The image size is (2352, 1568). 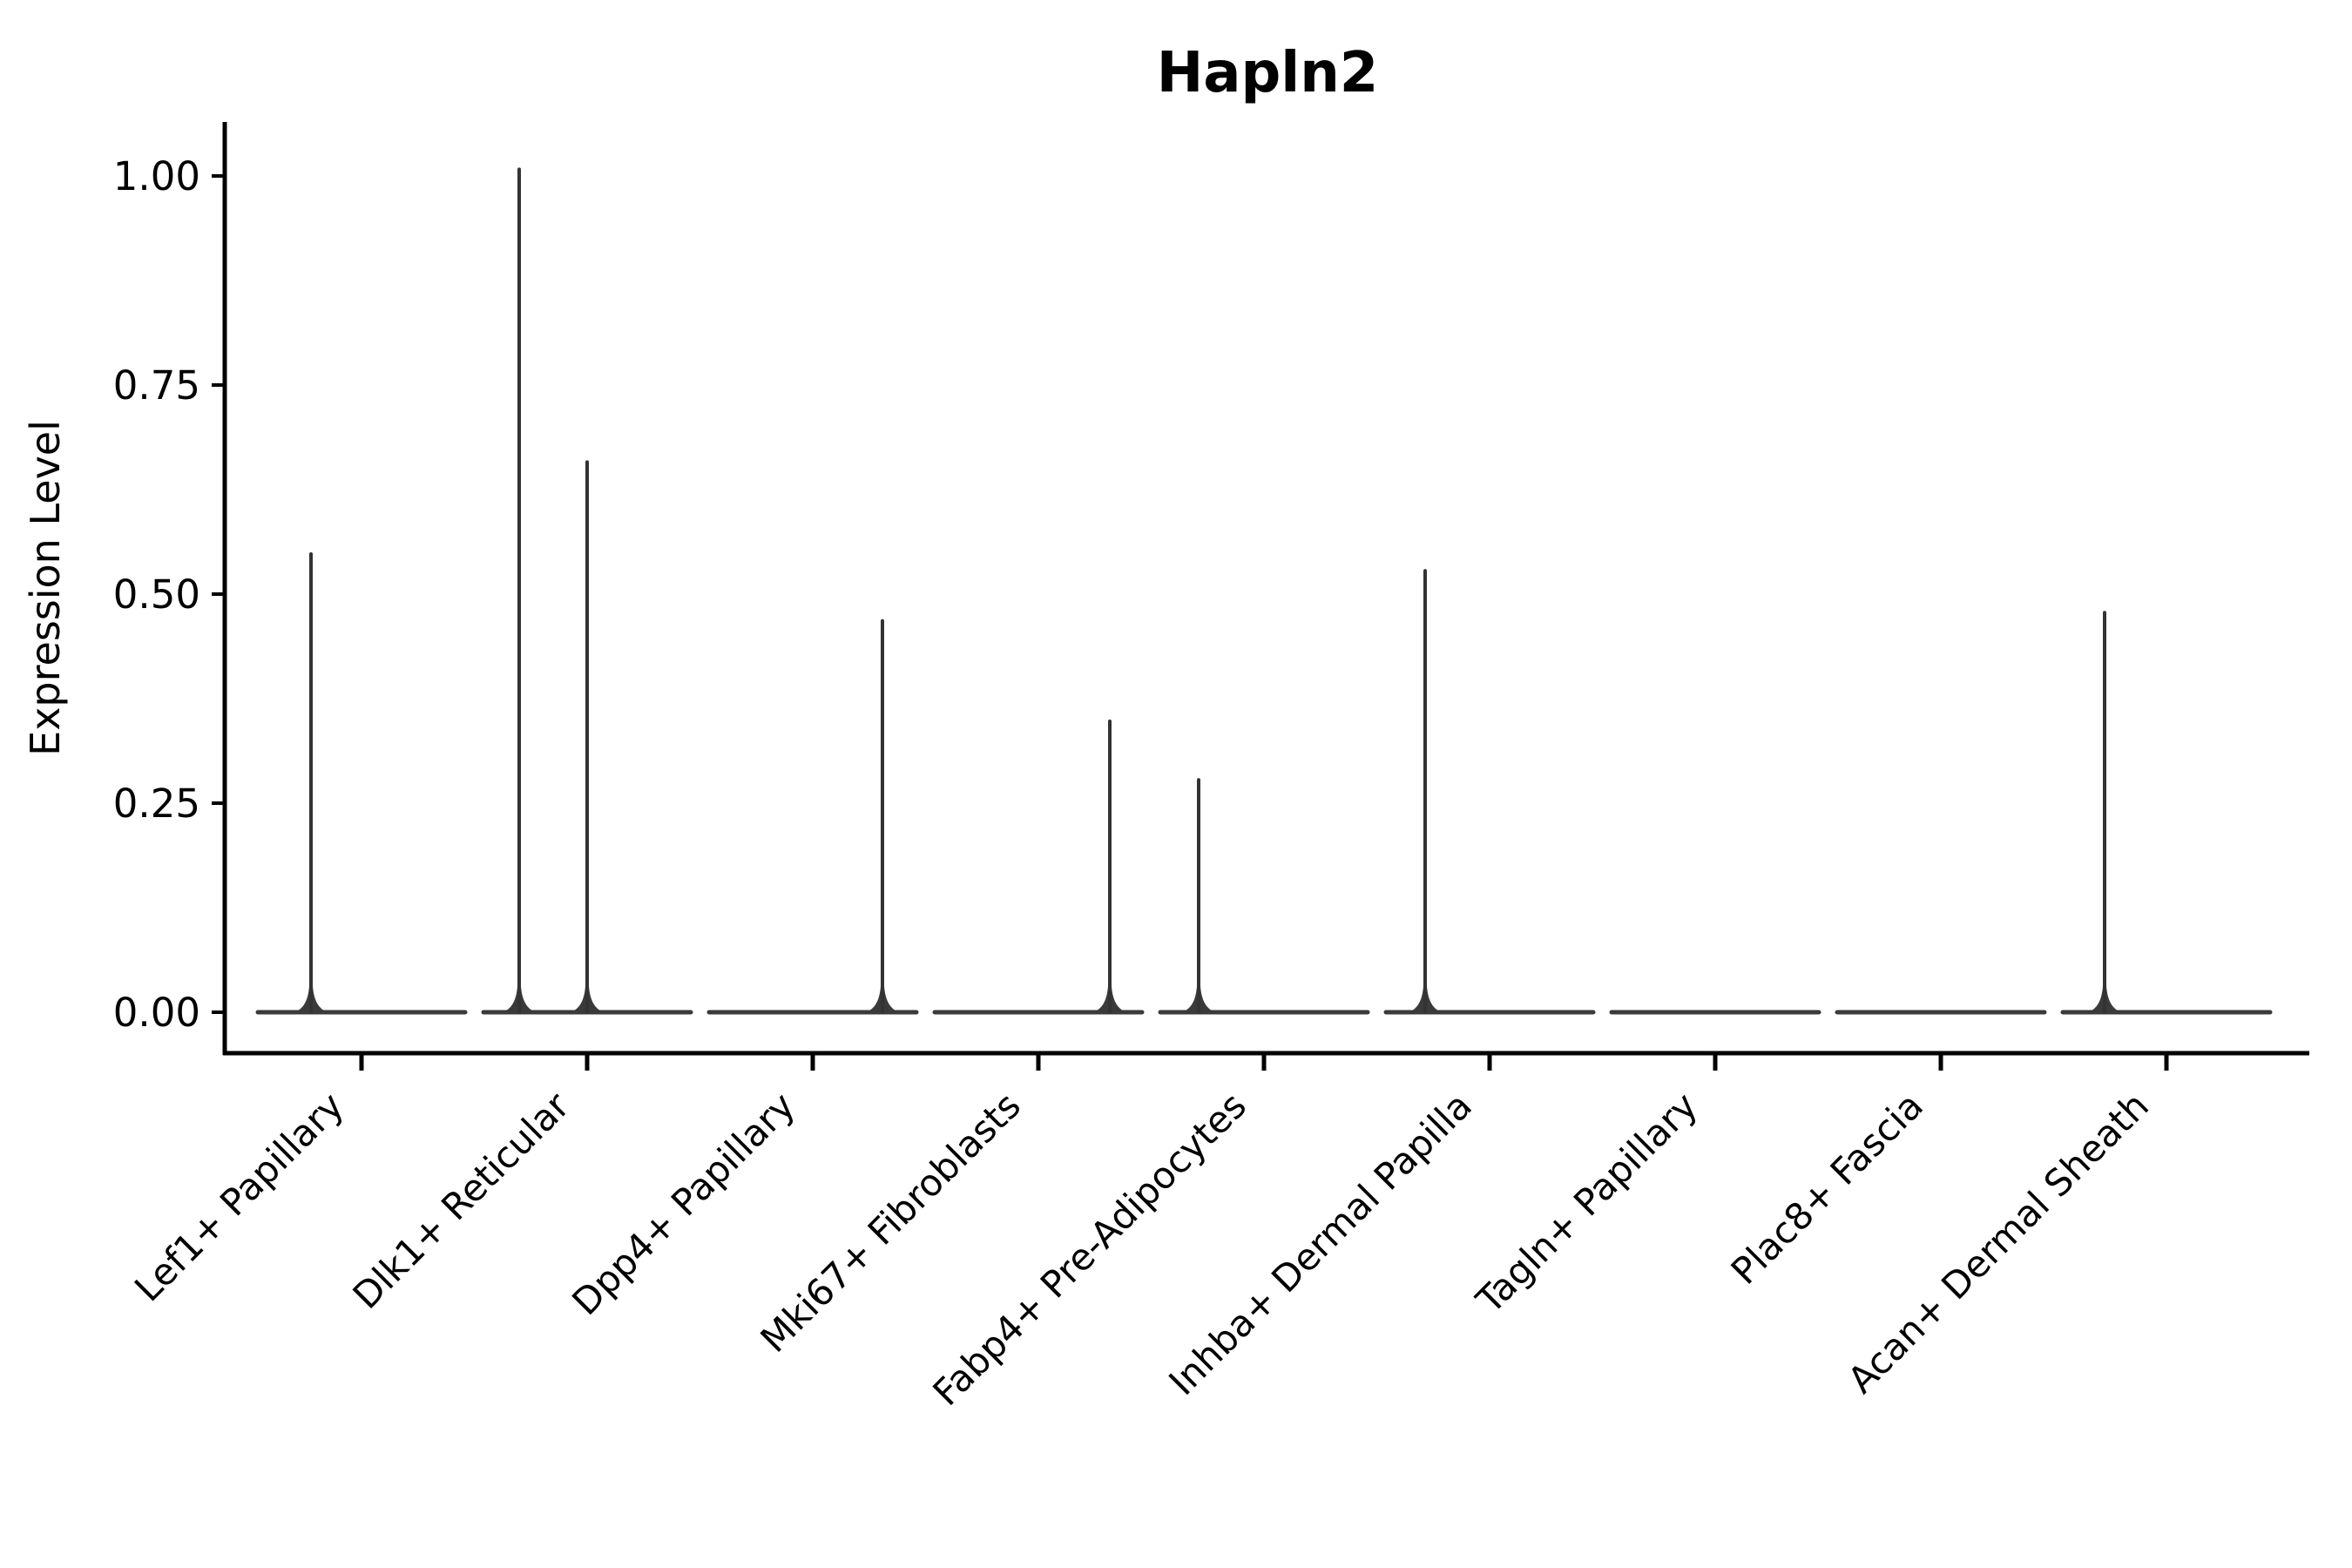 I want to click on x-tick-label: Dlk1+ Reticular, so click(x=461, y=1201).